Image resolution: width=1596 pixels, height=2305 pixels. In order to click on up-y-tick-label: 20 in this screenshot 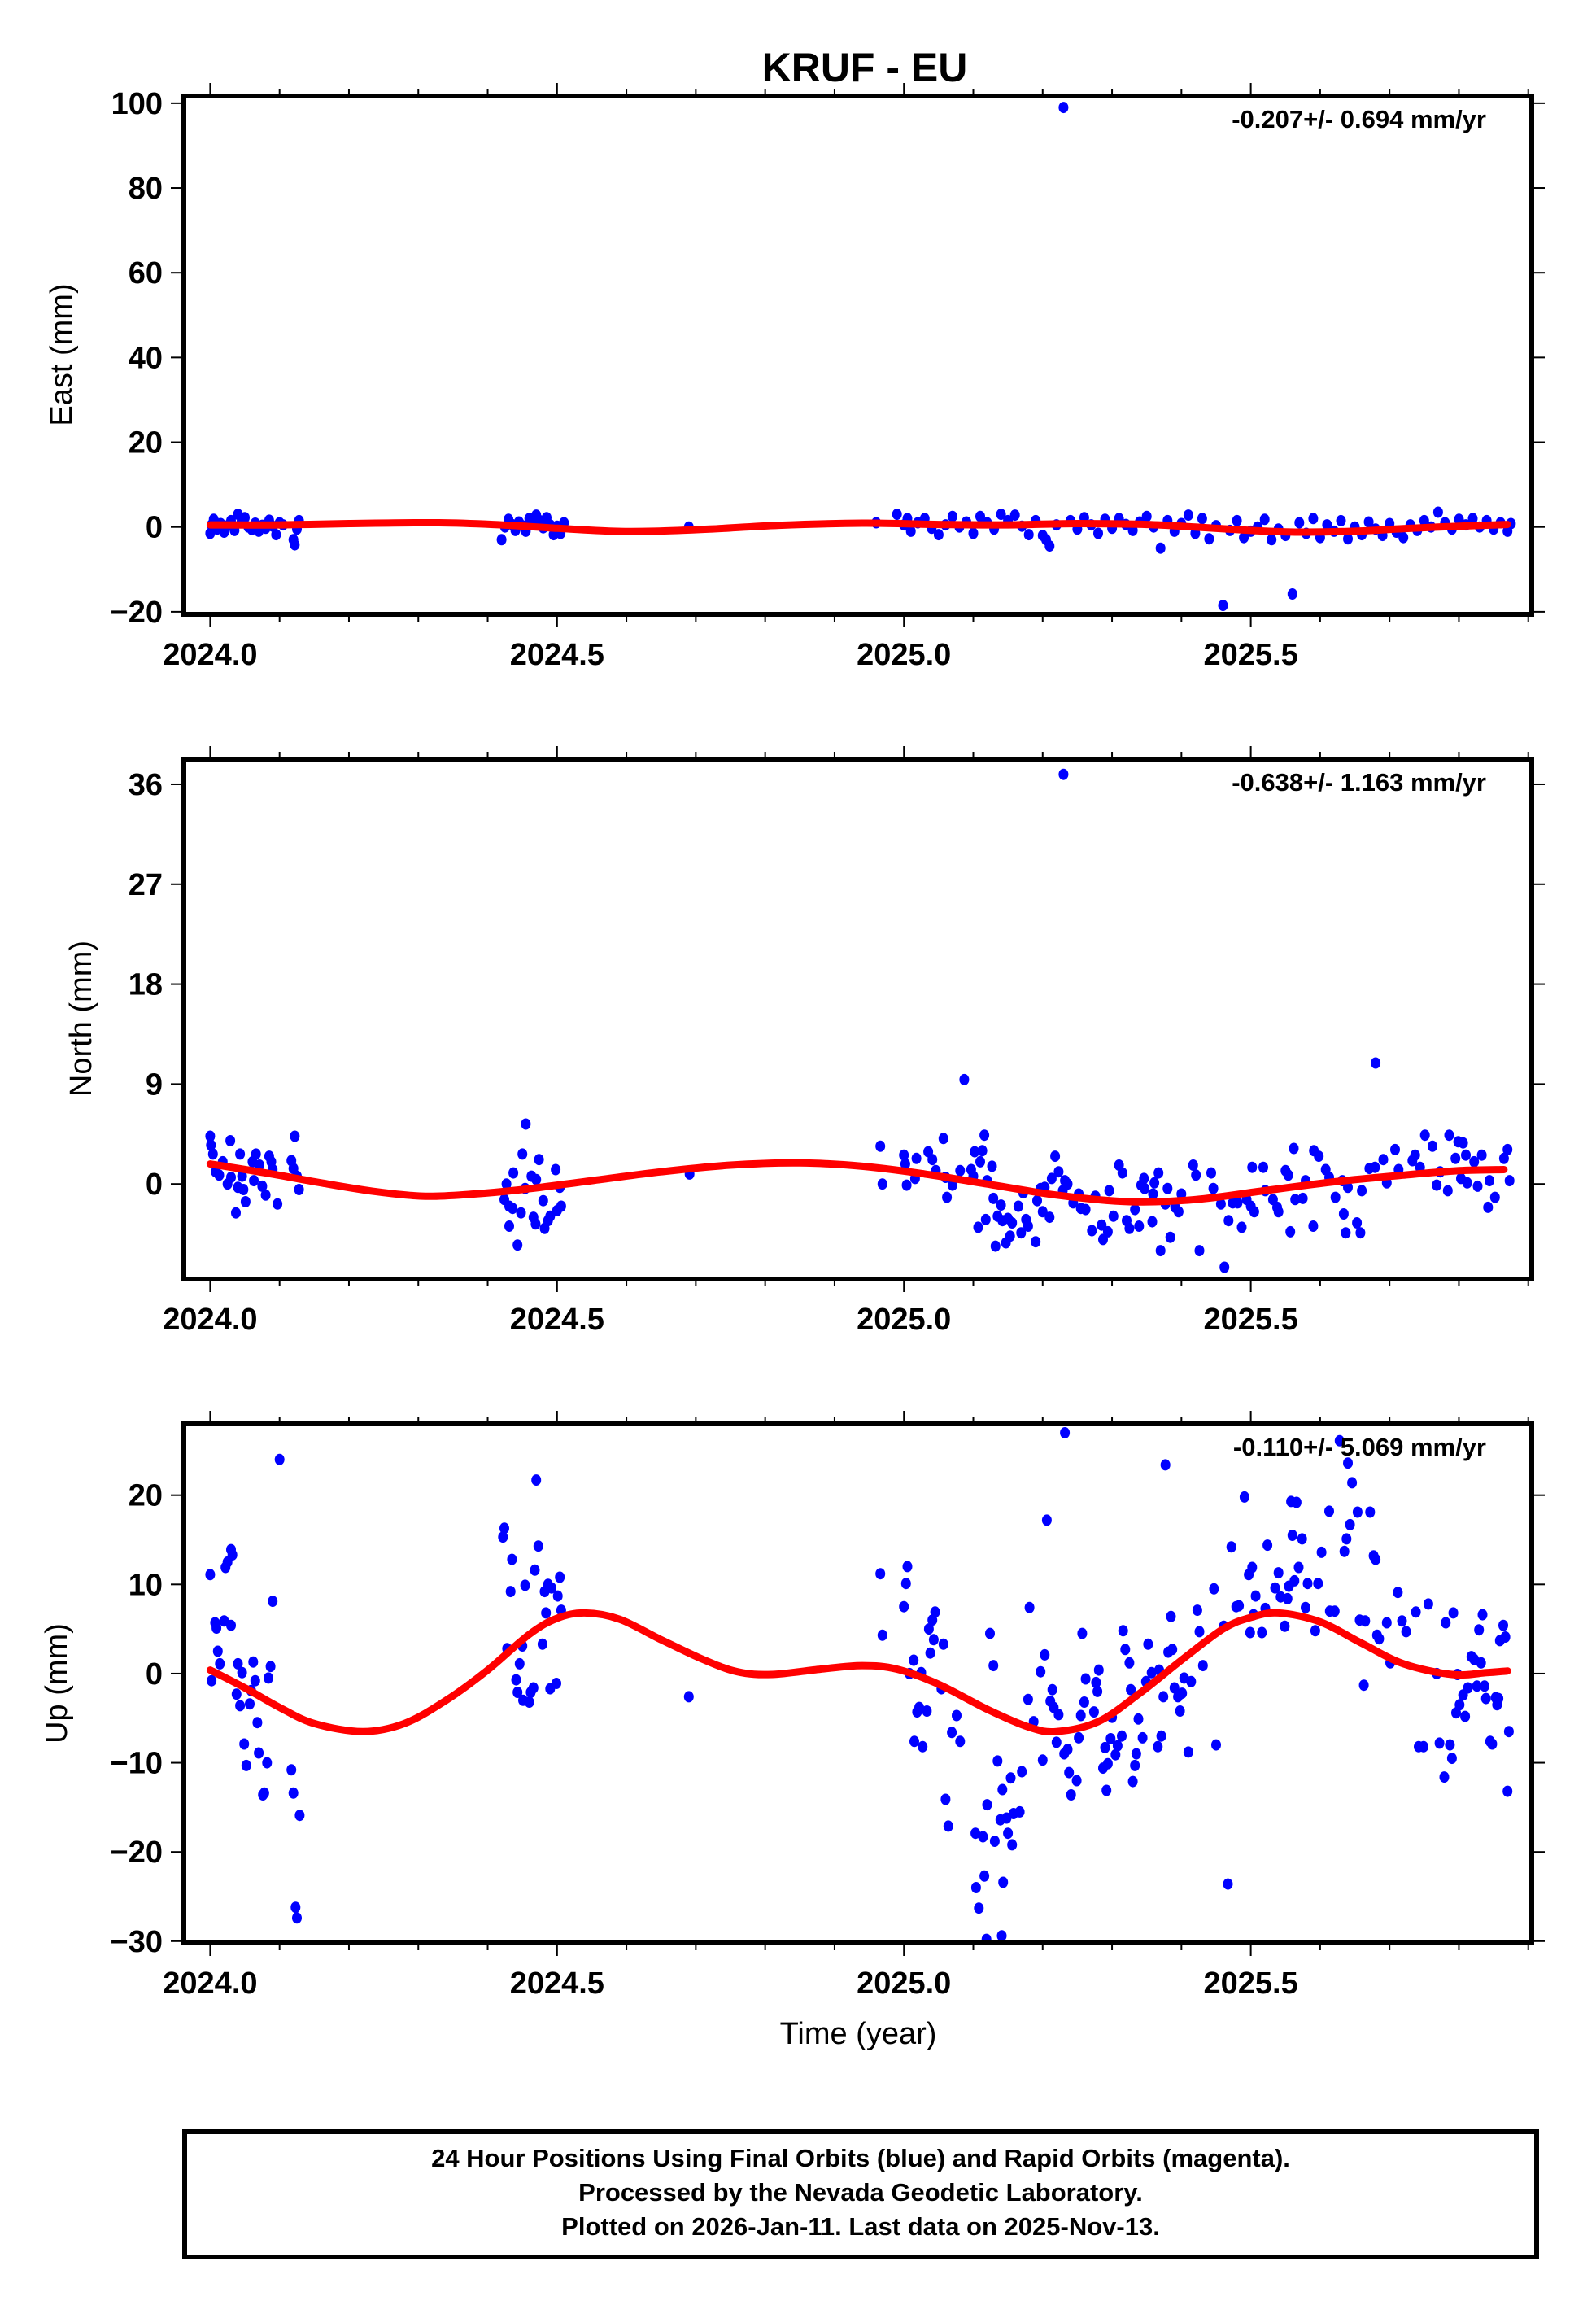, I will do `click(146, 1496)`.